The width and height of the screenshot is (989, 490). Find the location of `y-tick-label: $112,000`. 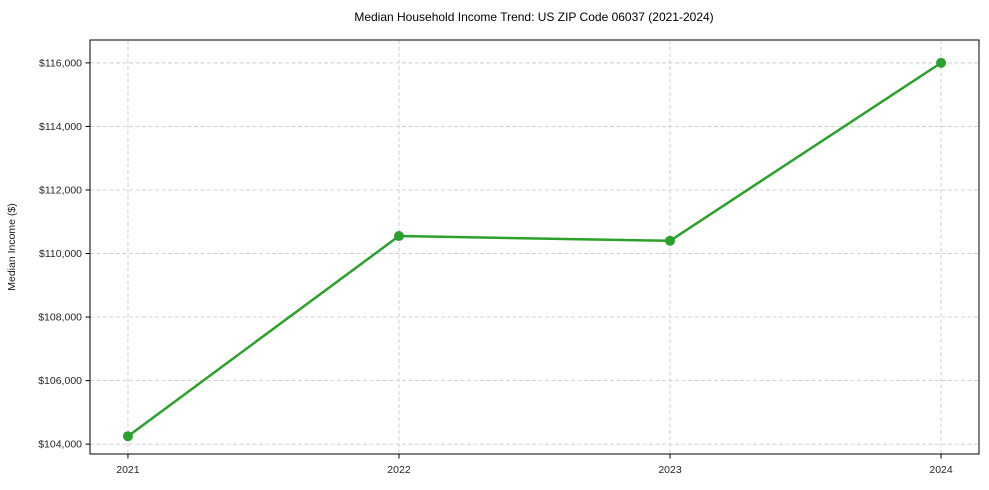

y-tick-label: $112,000 is located at coordinates (60, 190).